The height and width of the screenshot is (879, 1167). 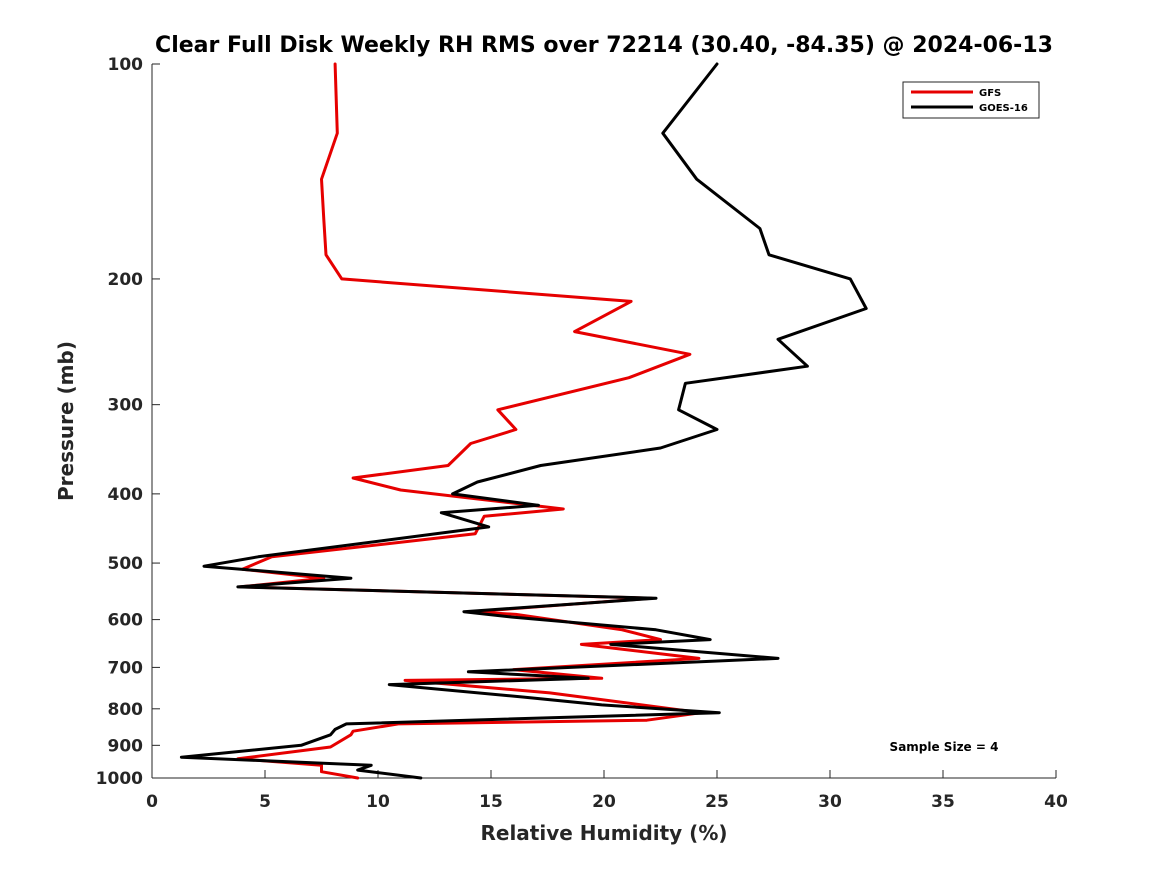 What do you see at coordinates (126, 710) in the screenshot?
I see `y-tick-label: 800` at bounding box center [126, 710].